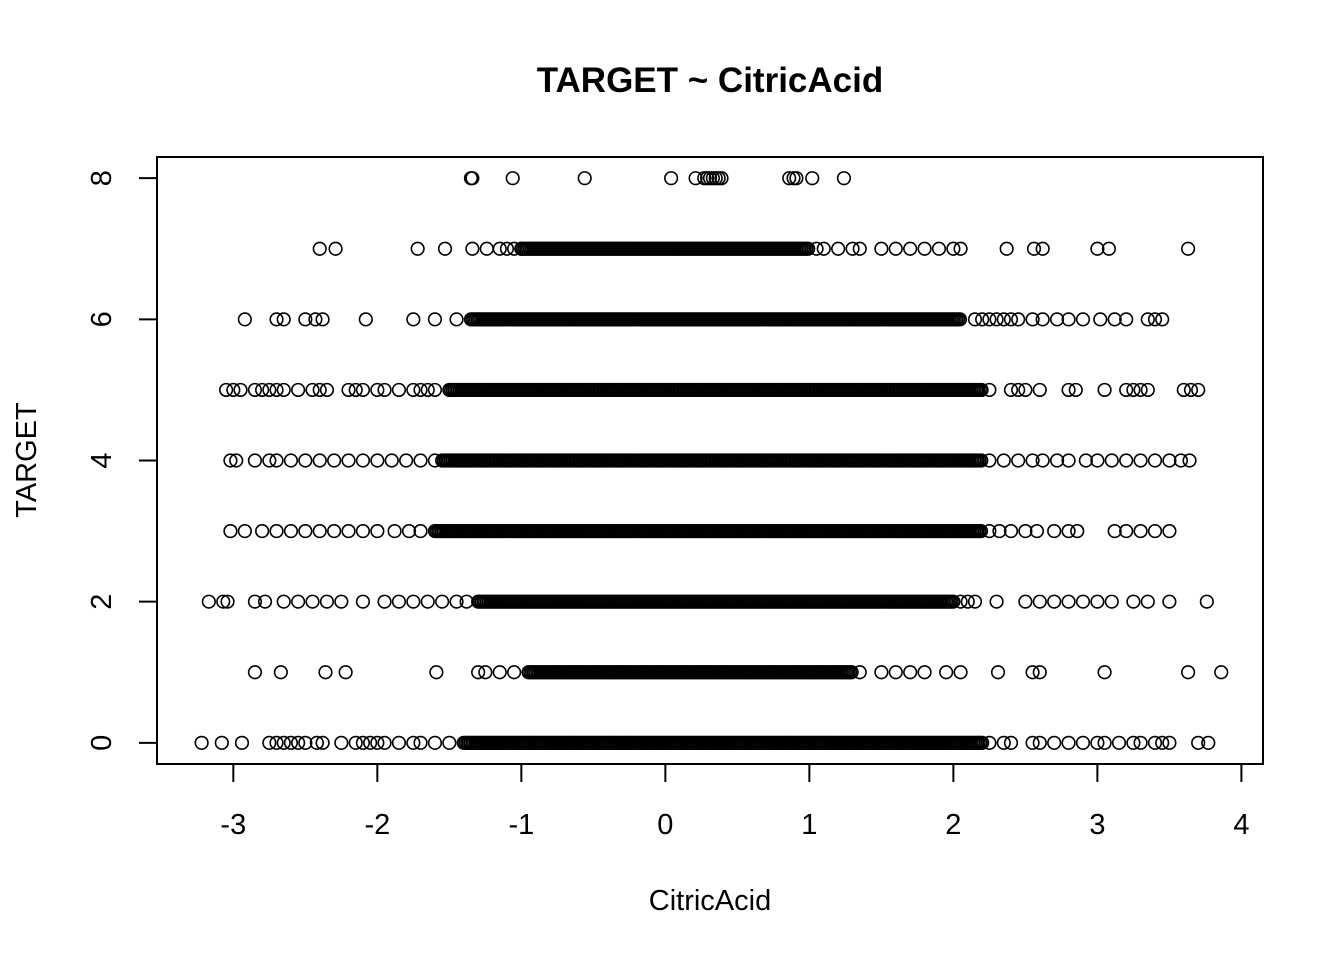 This screenshot has height=960, width=1344. Describe the element at coordinates (710, 80) in the screenshot. I see `chart-title: TARGET ~ CitricAcid` at that location.